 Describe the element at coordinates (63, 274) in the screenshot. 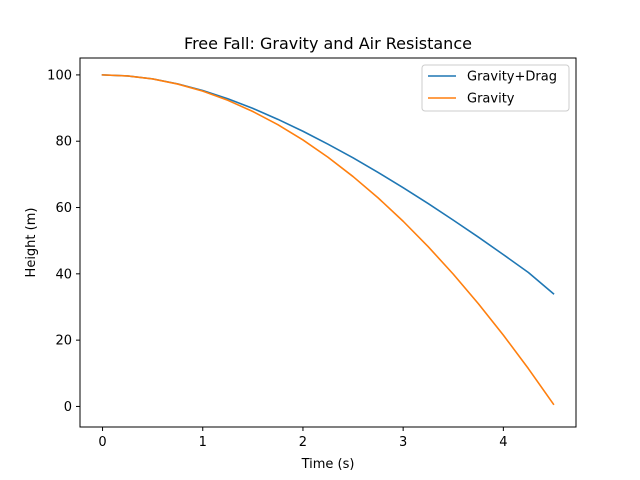

I see `y-tick-label: 40` at that location.